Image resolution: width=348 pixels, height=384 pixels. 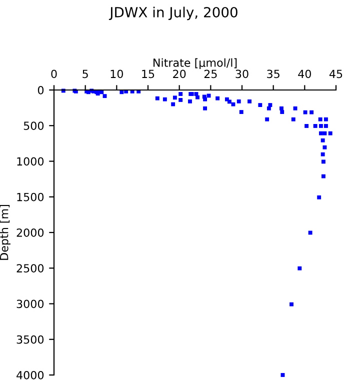 I want to click on y-tick-label: 1000, so click(x=30, y=161).